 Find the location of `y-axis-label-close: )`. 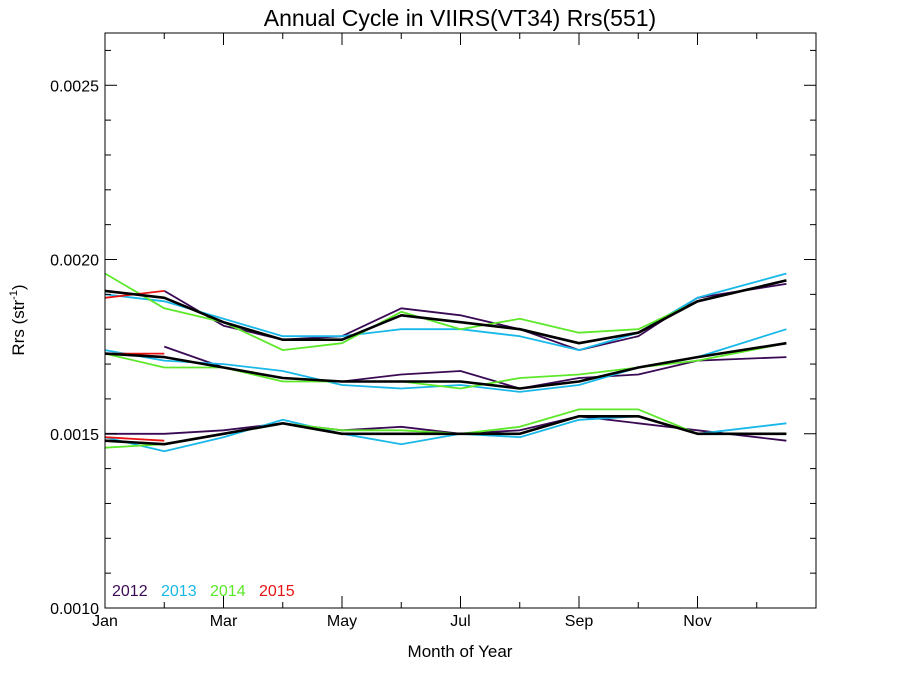

y-axis-label-close: ) is located at coordinates (18, 287).